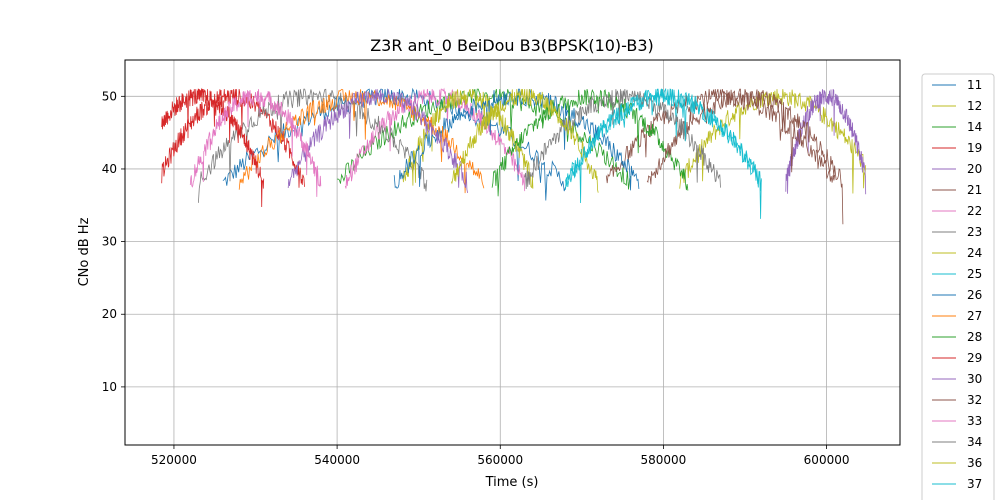  Describe the element at coordinates (109, 387) in the screenshot. I see `y-tick-label: 10` at that location.